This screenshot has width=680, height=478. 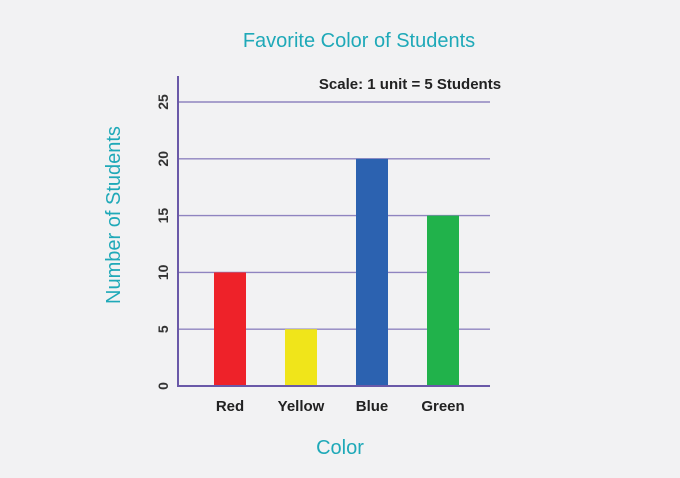 I want to click on x-category-label: Red, so click(x=230, y=406).